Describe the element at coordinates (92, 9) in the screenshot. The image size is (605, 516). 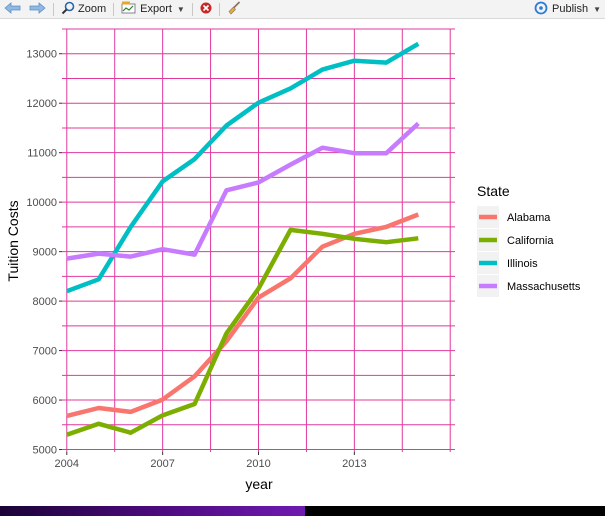
I see `zoom-label: Zoom` at that location.